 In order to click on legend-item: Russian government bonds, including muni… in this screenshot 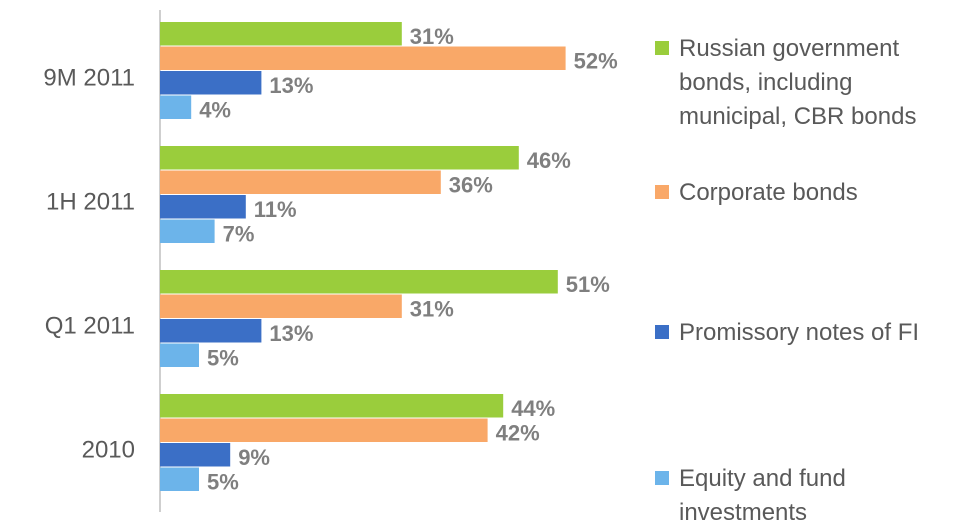, I will do `click(805, 83)`.